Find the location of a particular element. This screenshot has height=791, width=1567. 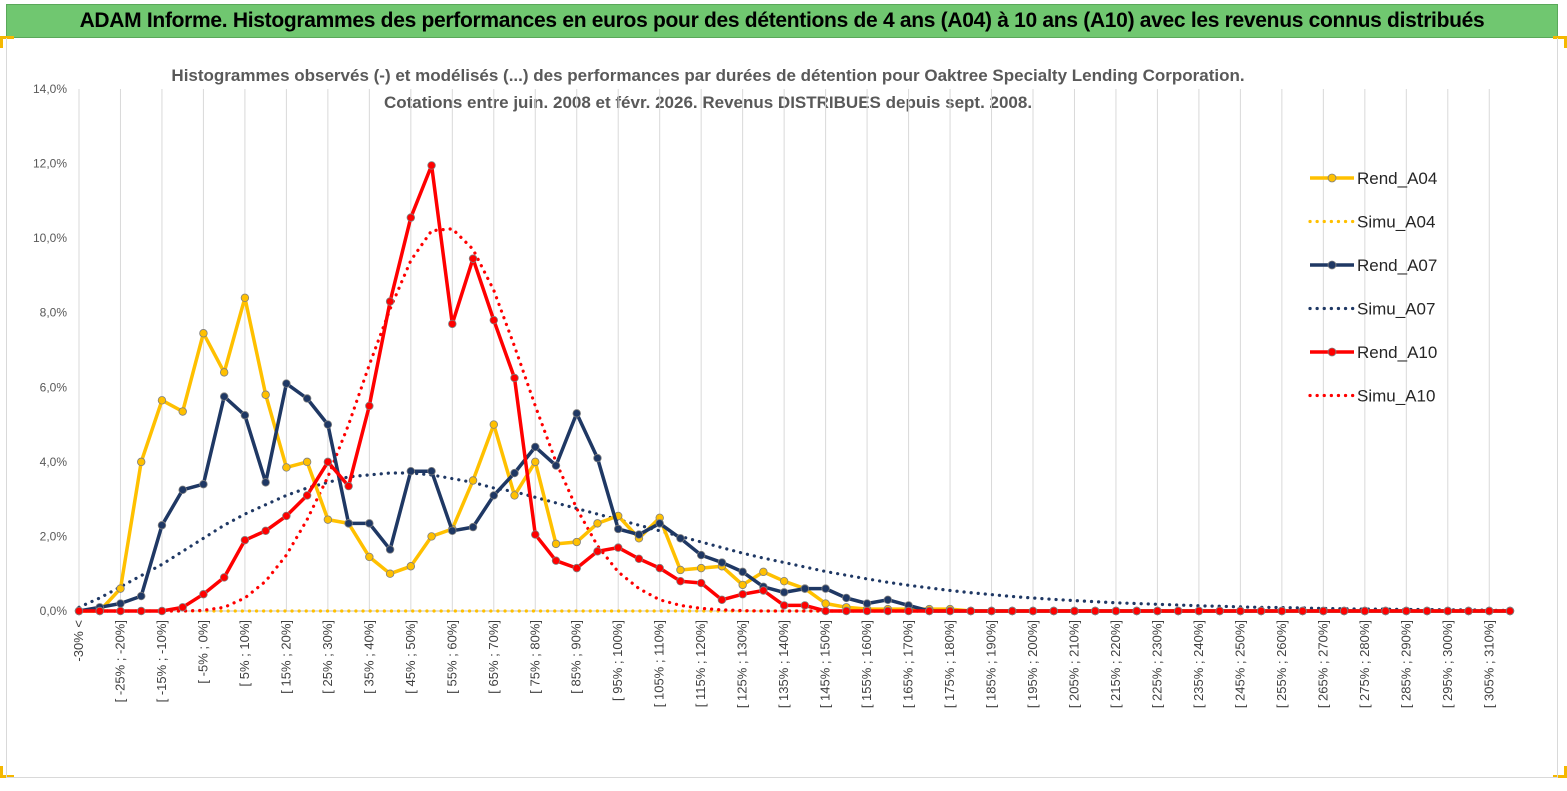

y-tick-label: 8,0% is located at coordinates (54, 313).